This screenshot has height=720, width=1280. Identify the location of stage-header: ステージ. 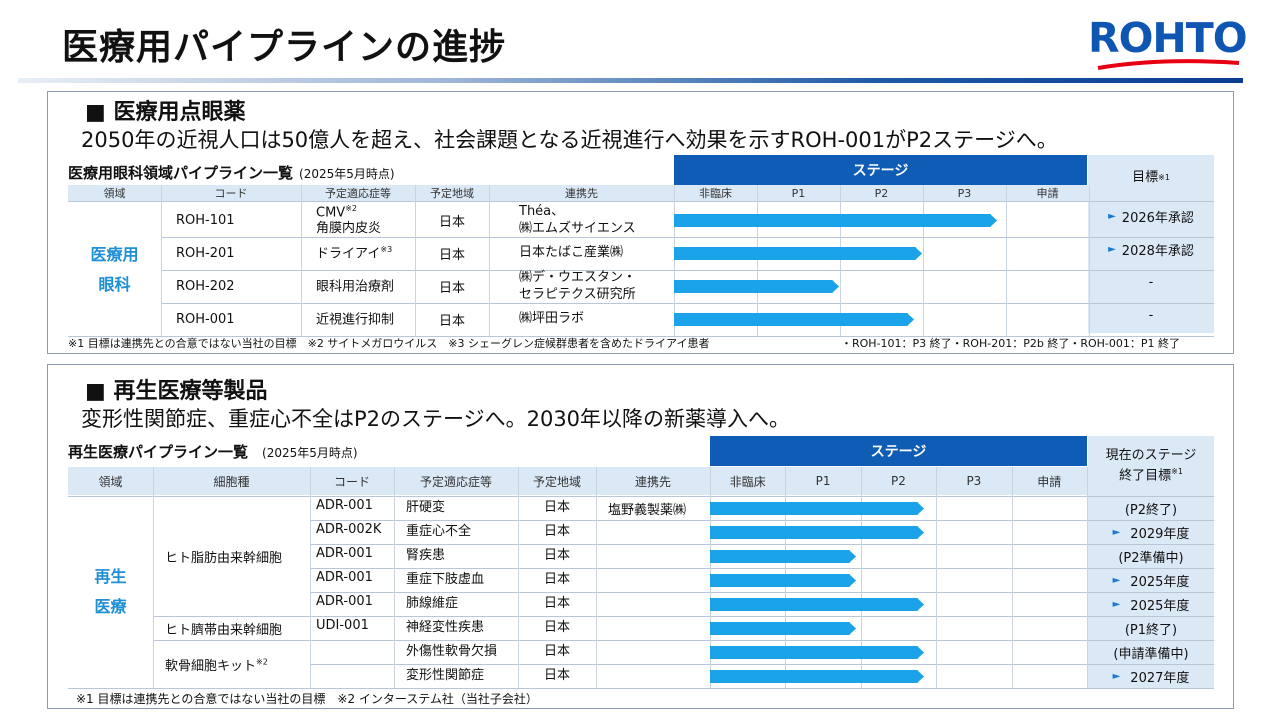
(898, 451).